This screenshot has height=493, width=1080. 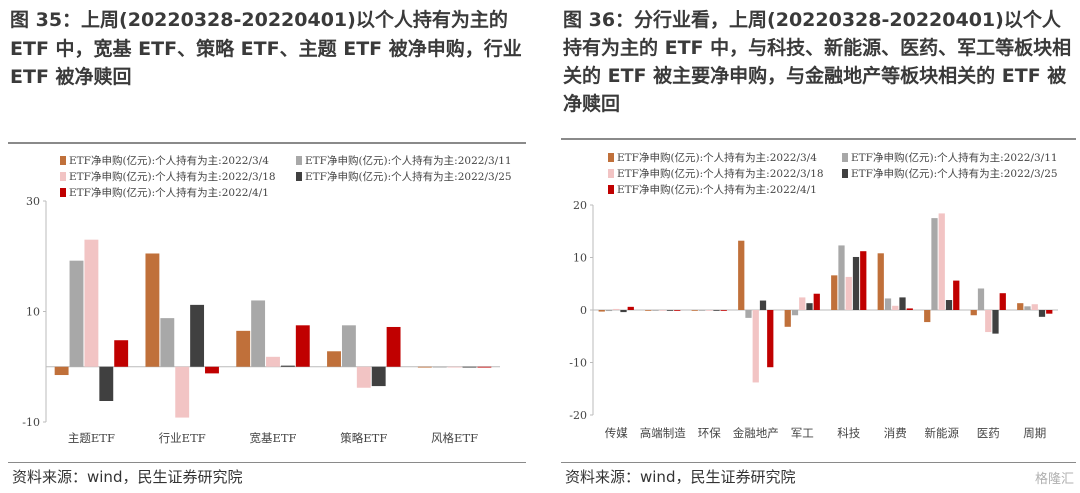 What do you see at coordinates (578, 415) in the screenshot?
I see `y-tick-label: -20` at bounding box center [578, 415].